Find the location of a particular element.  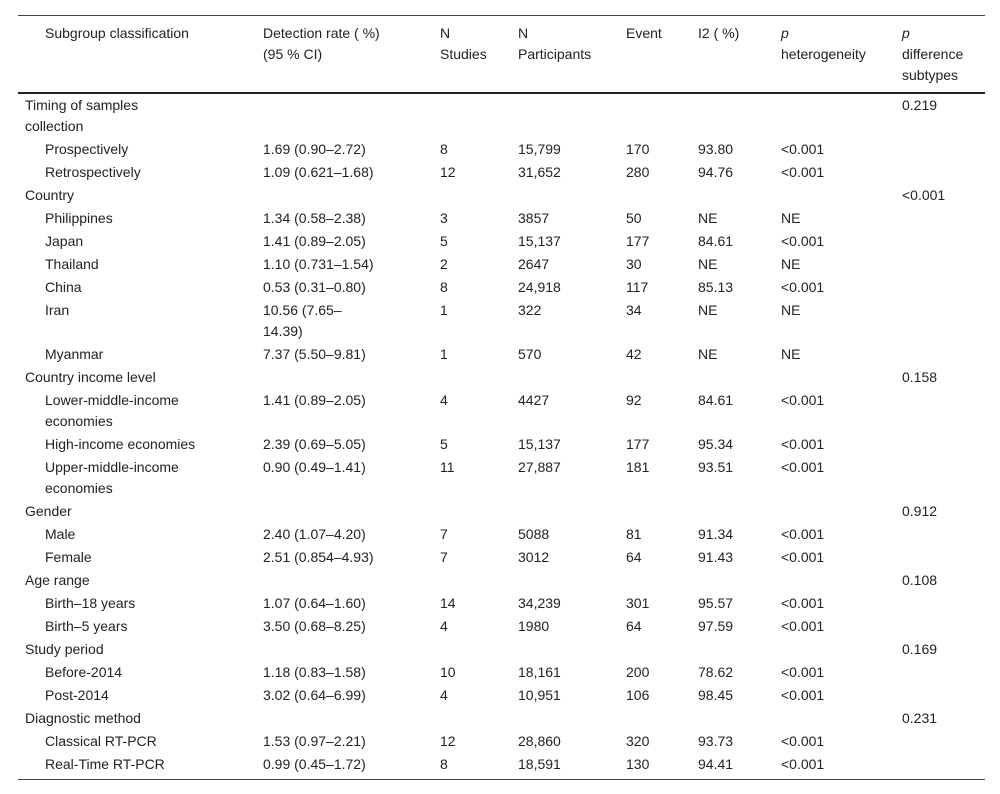

cell-value: 31,652 is located at coordinates (539, 172).